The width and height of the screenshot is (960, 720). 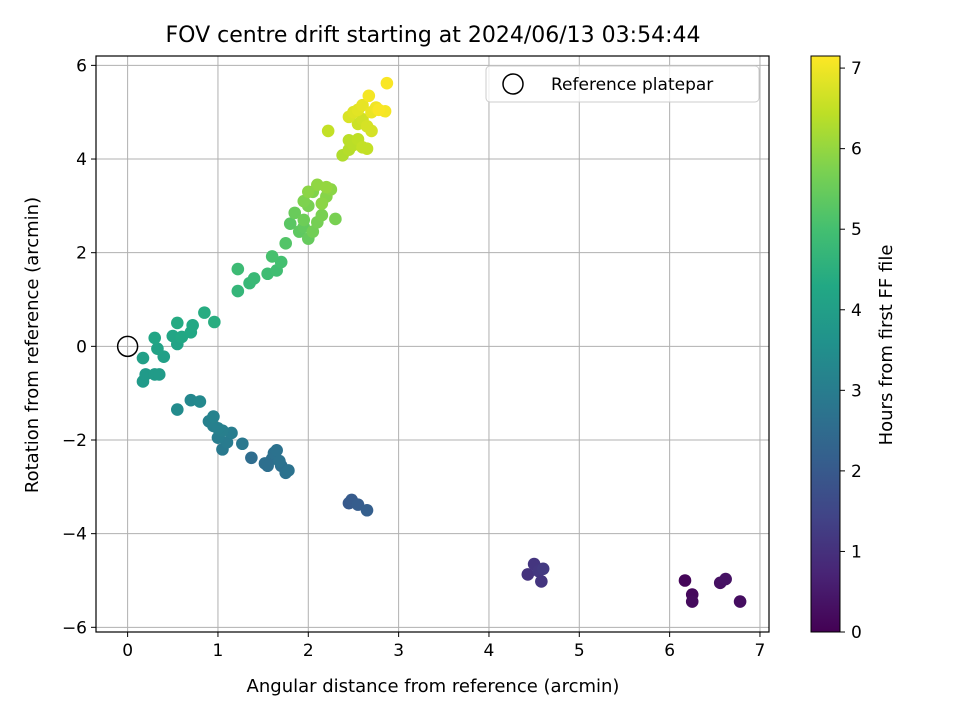 I want to click on x-tick-label: 4, so click(x=489, y=651).